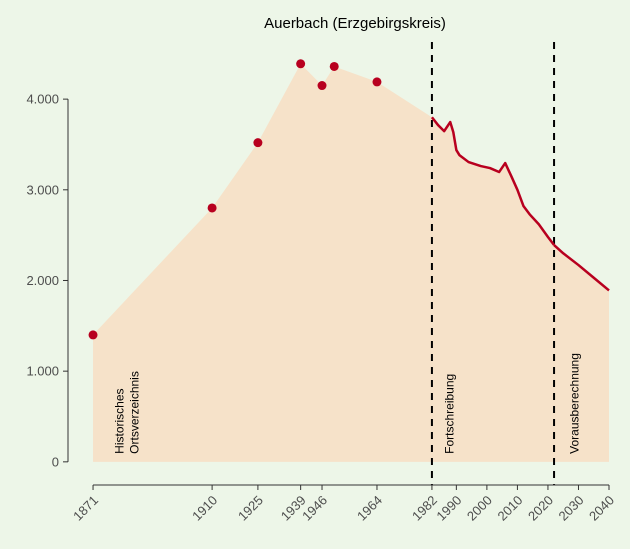 The height and width of the screenshot is (549, 630). What do you see at coordinates (42, 371) in the screenshot?
I see `y-tick-label: 1.000` at bounding box center [42, 371].